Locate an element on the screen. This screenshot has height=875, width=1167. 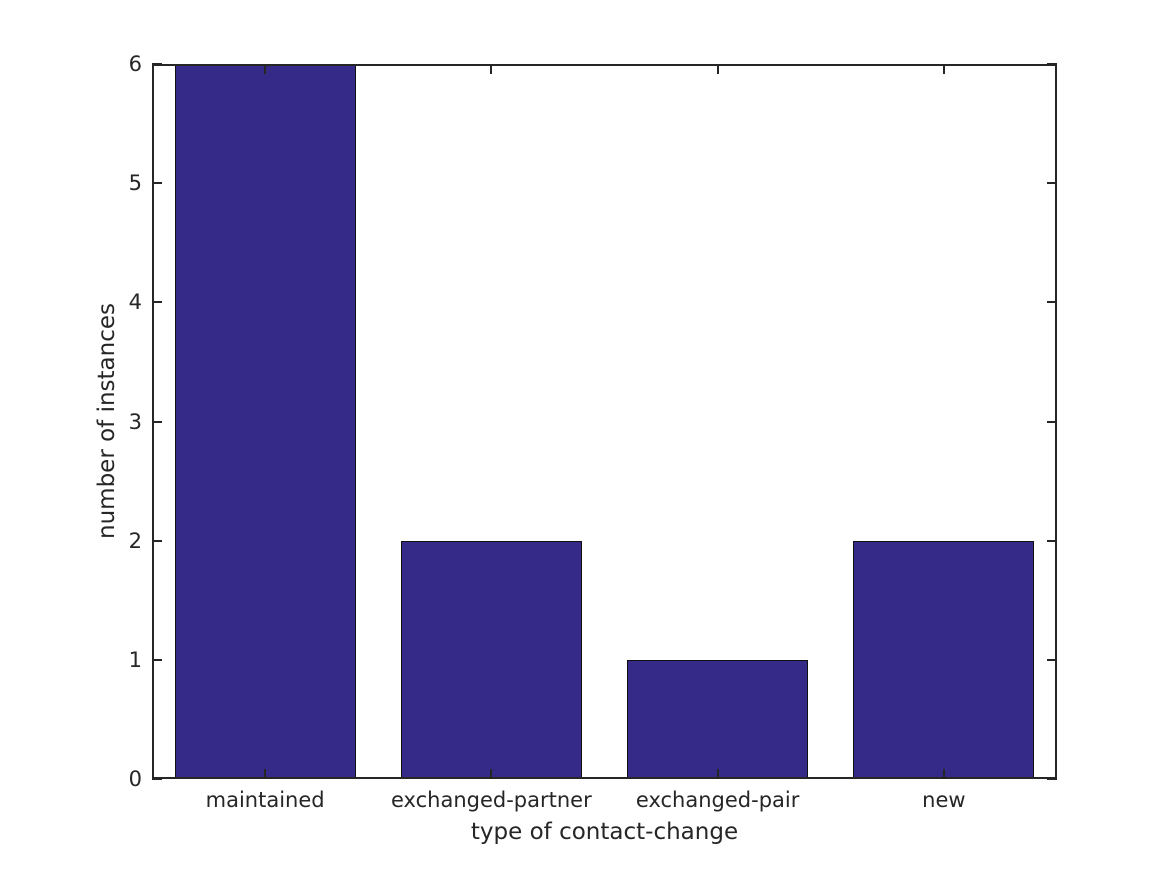
y-tick-label-3: 3 is located at coordinates (135, 421).